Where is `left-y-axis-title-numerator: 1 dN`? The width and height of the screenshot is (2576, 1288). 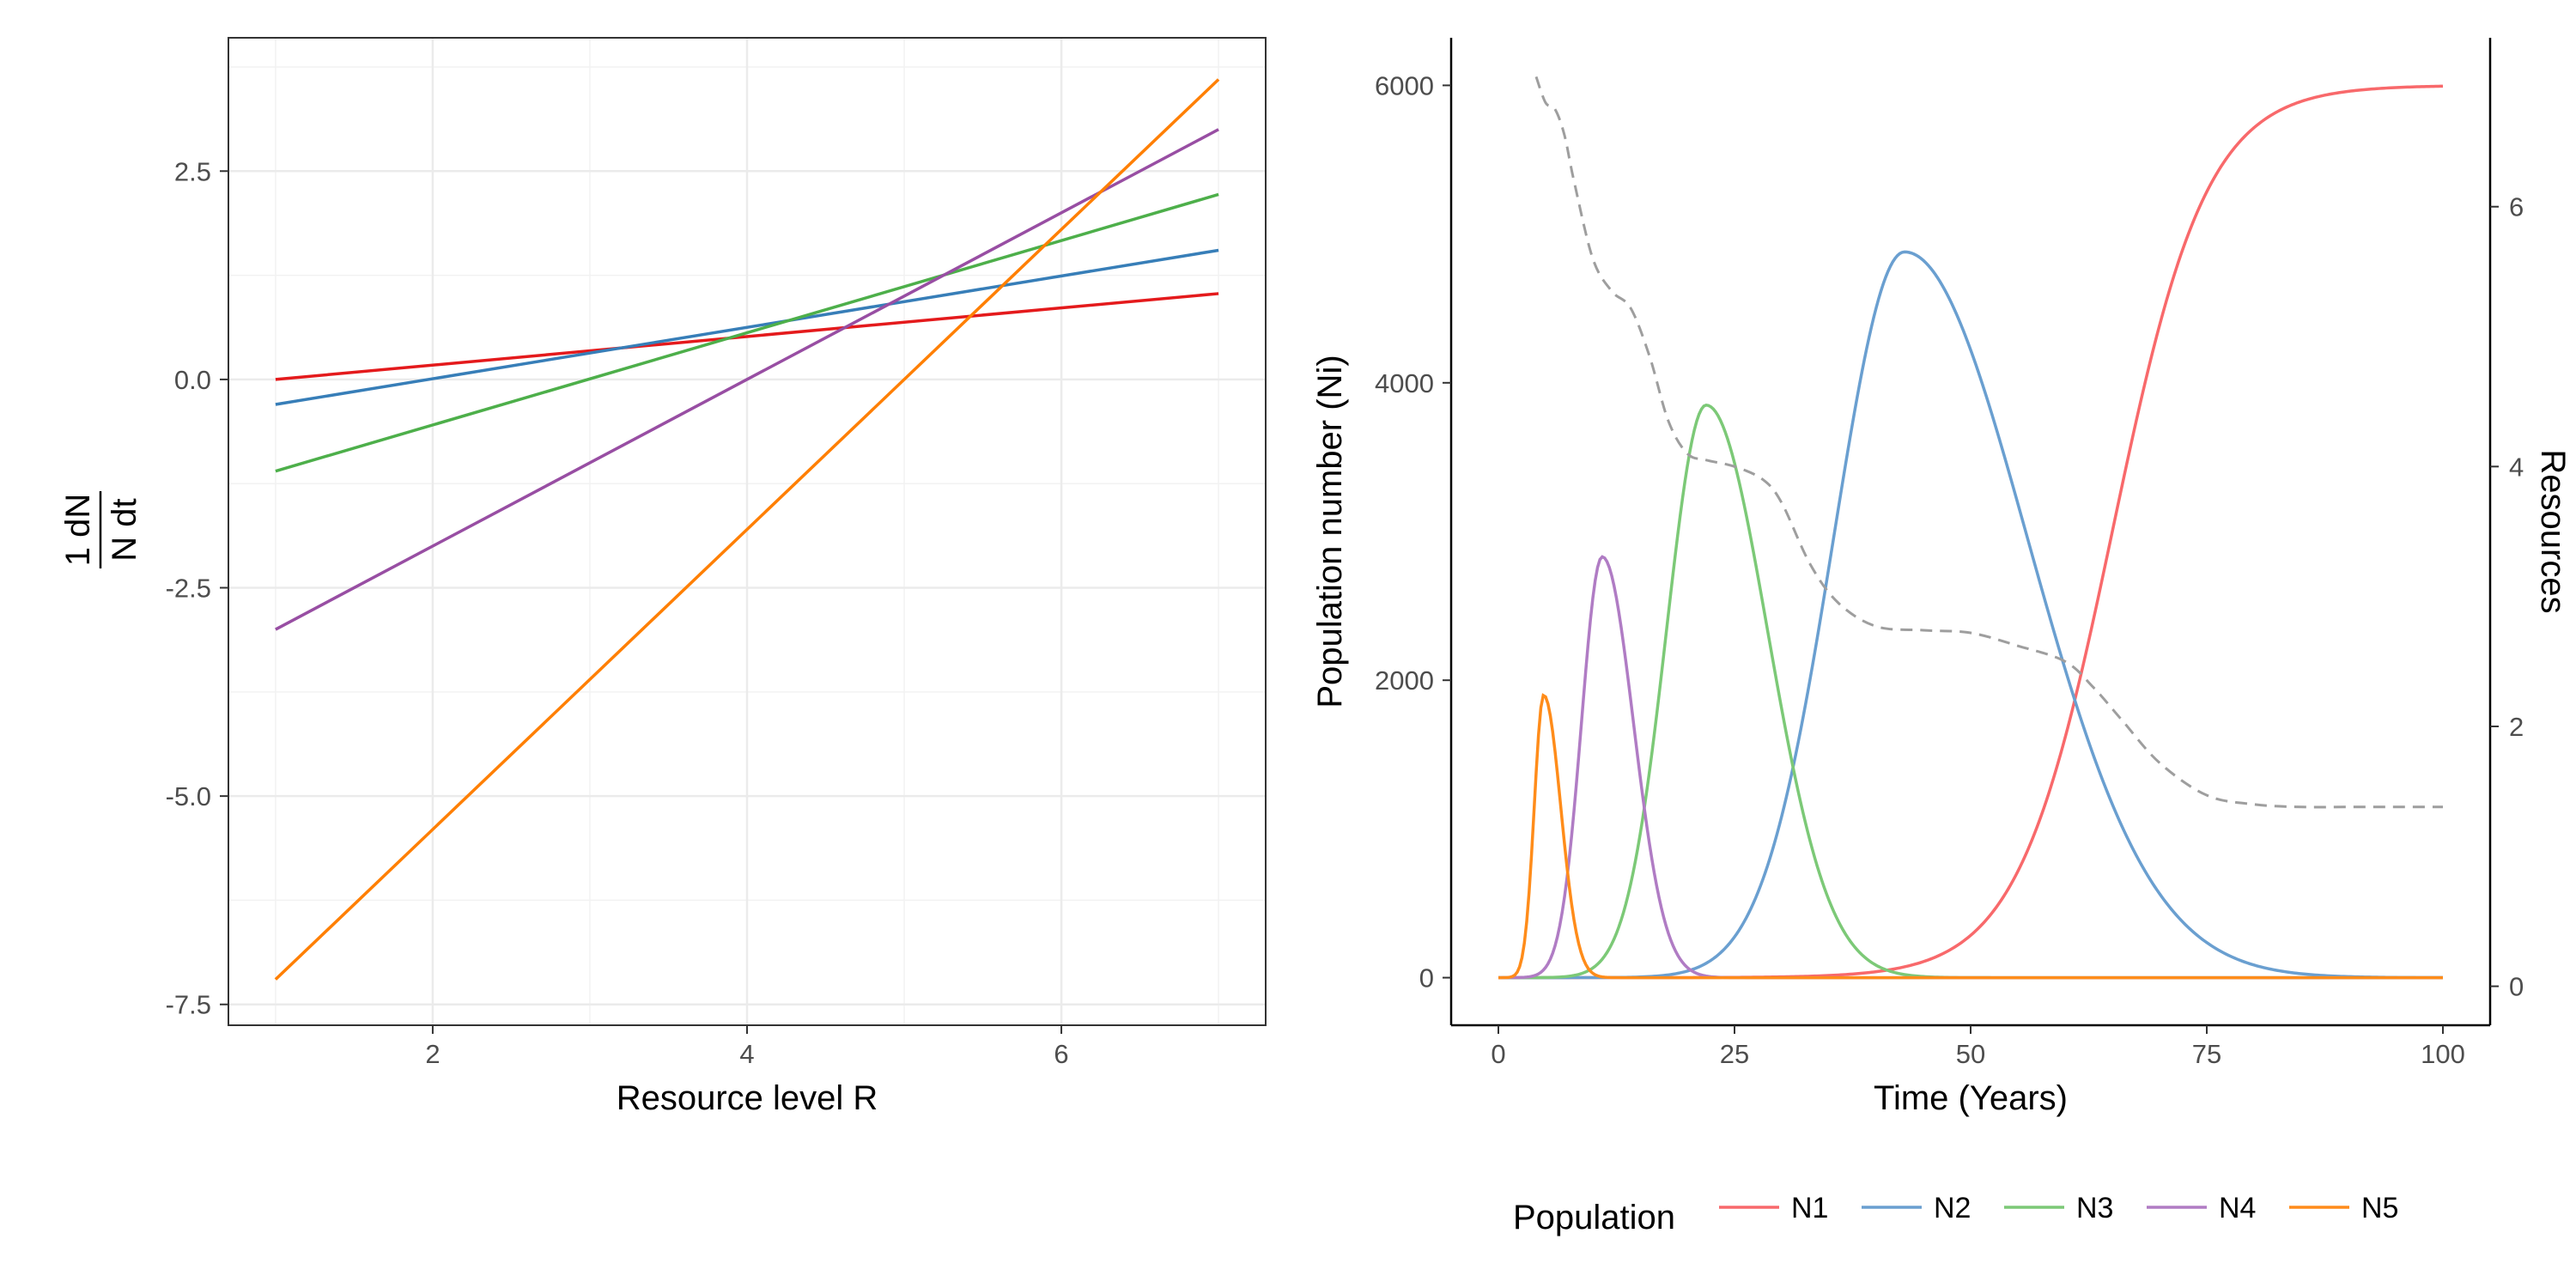 left-y-axis-title-numerator: 1 dN is located at coordinates (78, 530).